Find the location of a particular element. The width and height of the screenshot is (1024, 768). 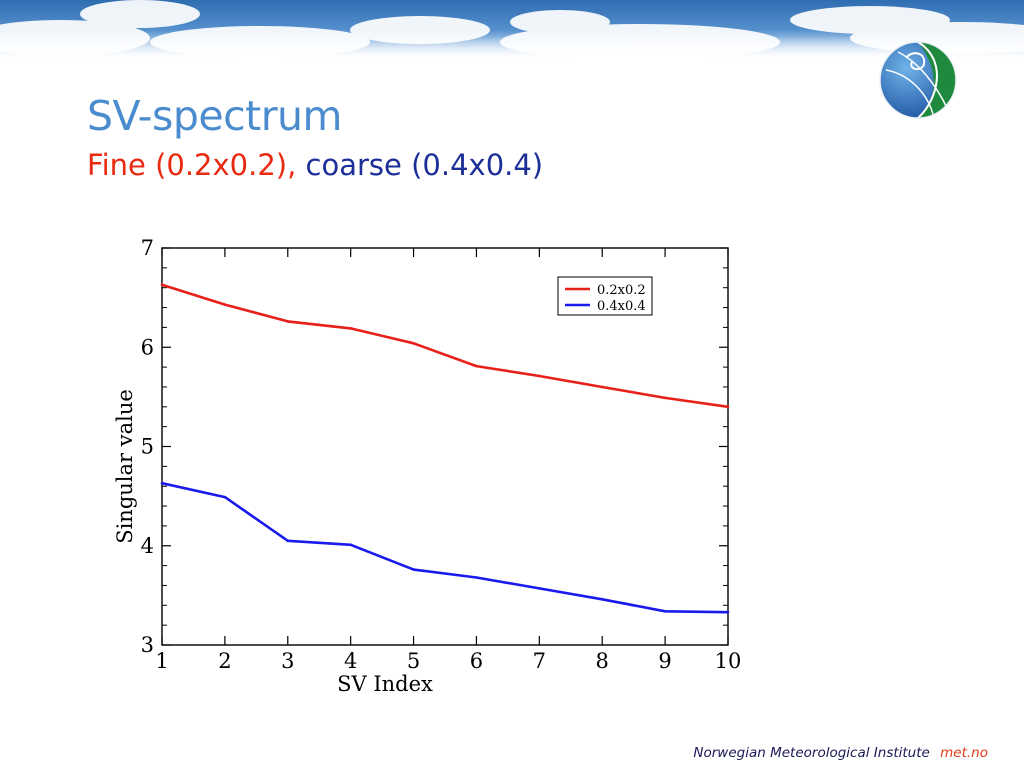

x-tick-label: 9 is located at coordinates (664, 661).